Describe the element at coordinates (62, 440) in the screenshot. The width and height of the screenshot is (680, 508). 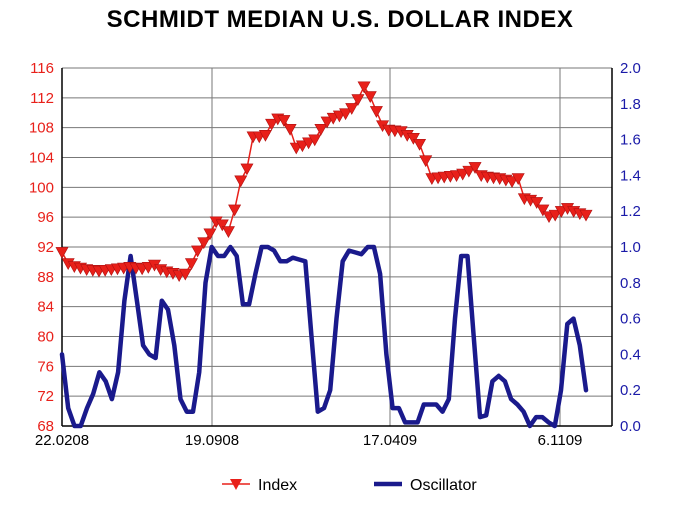
I see `x-tick-label: 22.0208` at that location.